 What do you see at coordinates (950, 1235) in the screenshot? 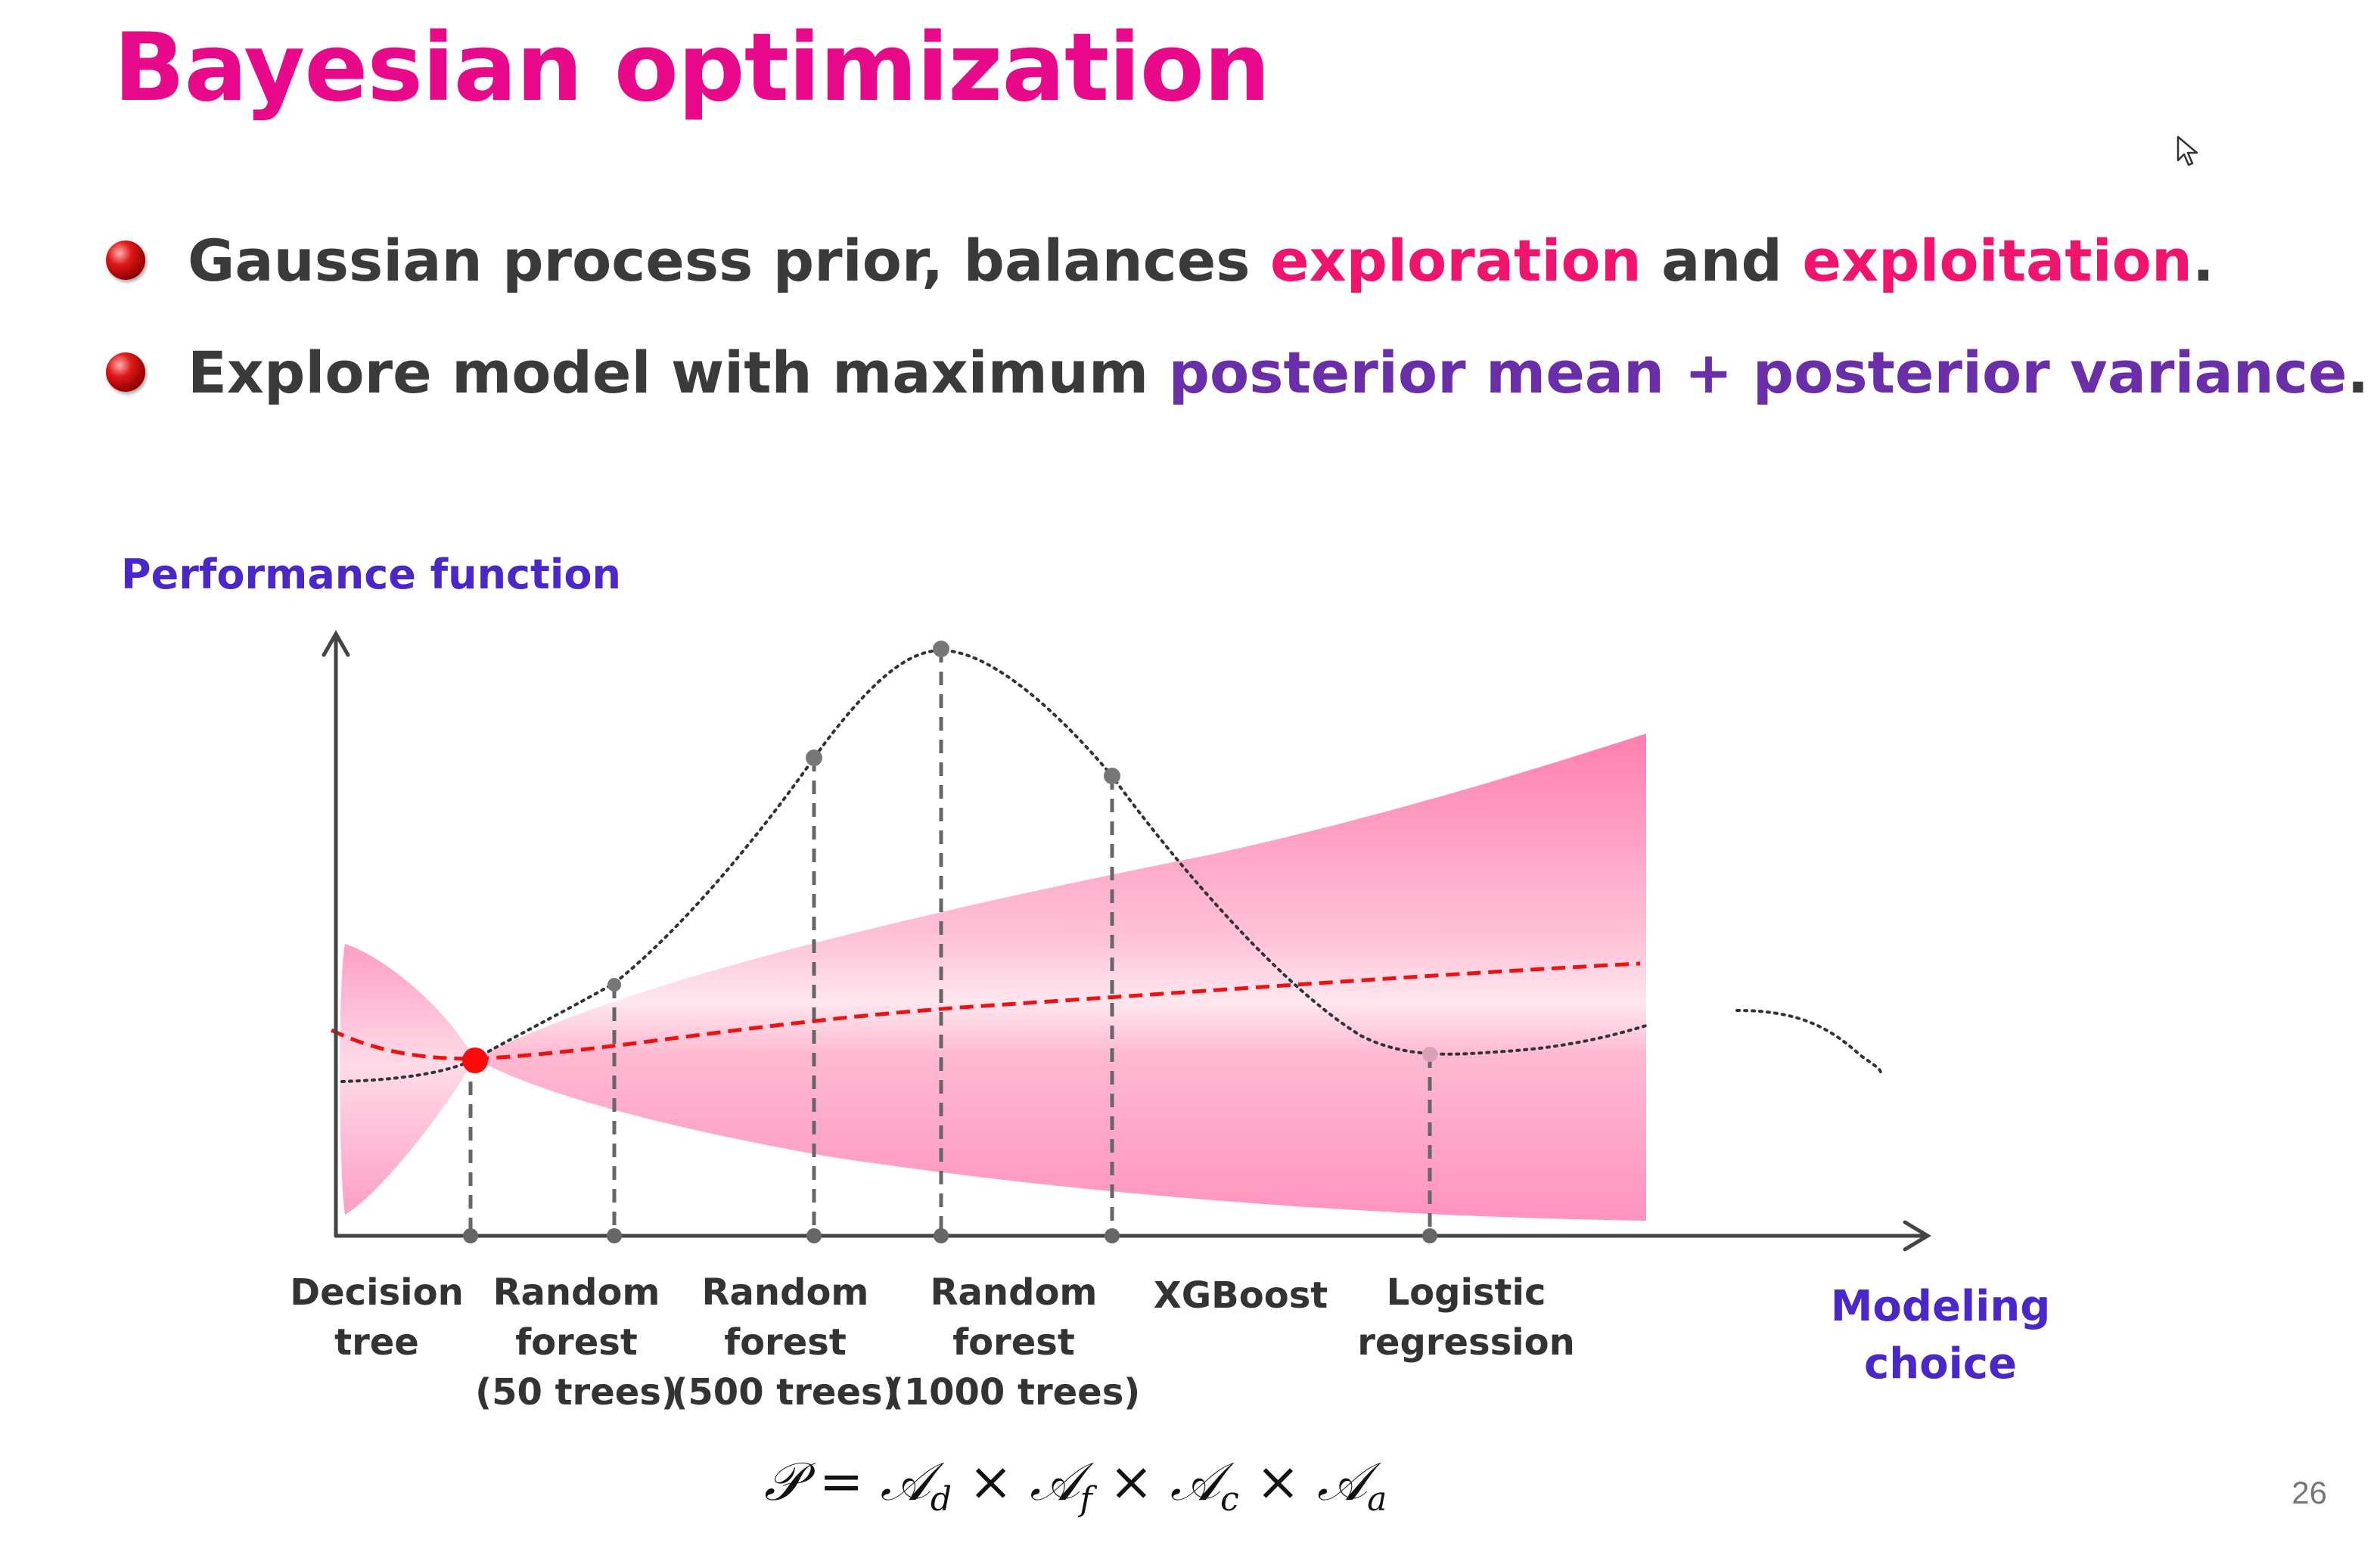
I see `axis-ticks` at bounding box center [950, 1235].